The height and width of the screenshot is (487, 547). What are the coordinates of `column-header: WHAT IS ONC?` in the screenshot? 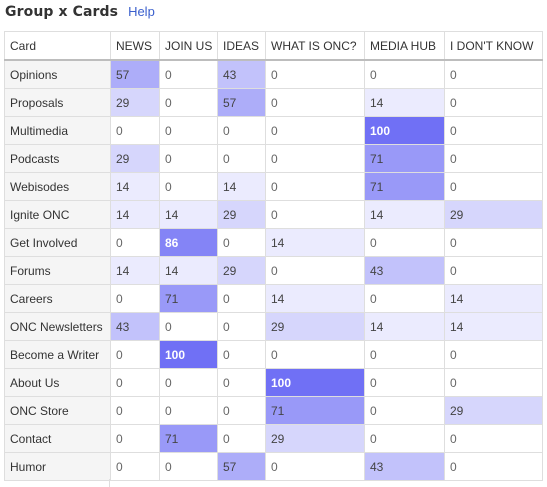 It's located at (315, 46).